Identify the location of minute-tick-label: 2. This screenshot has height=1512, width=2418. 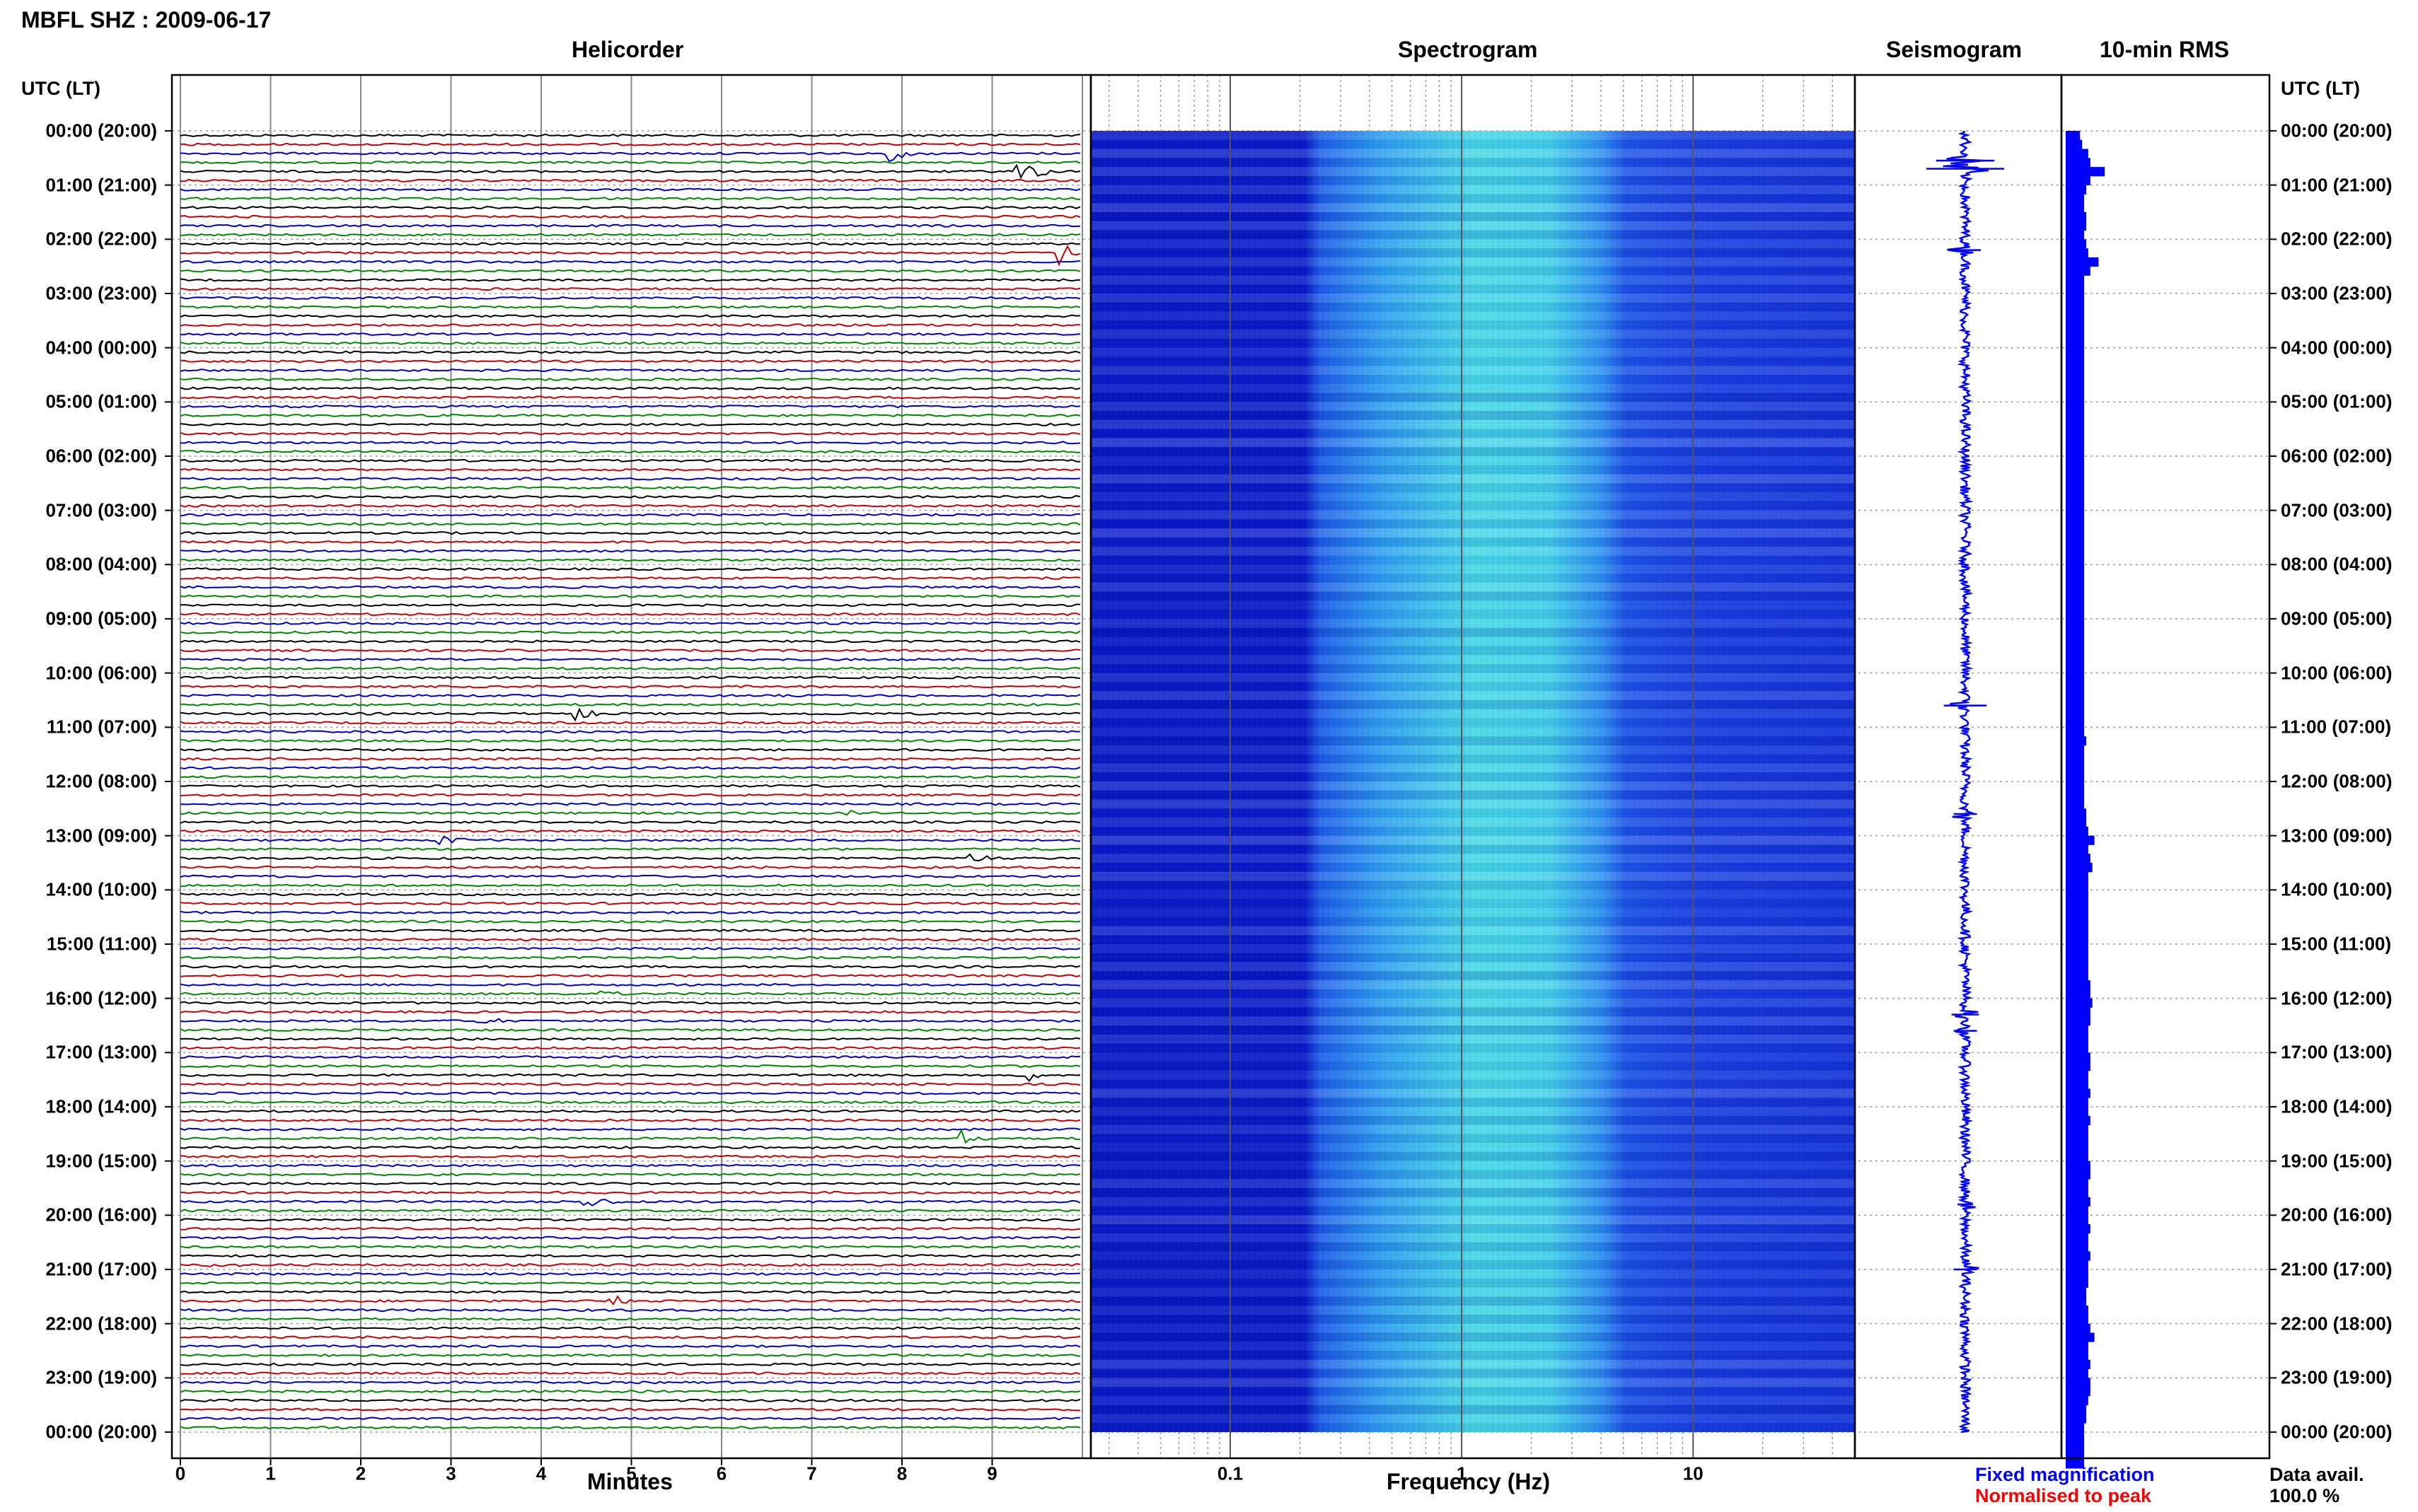
(360, 1473).